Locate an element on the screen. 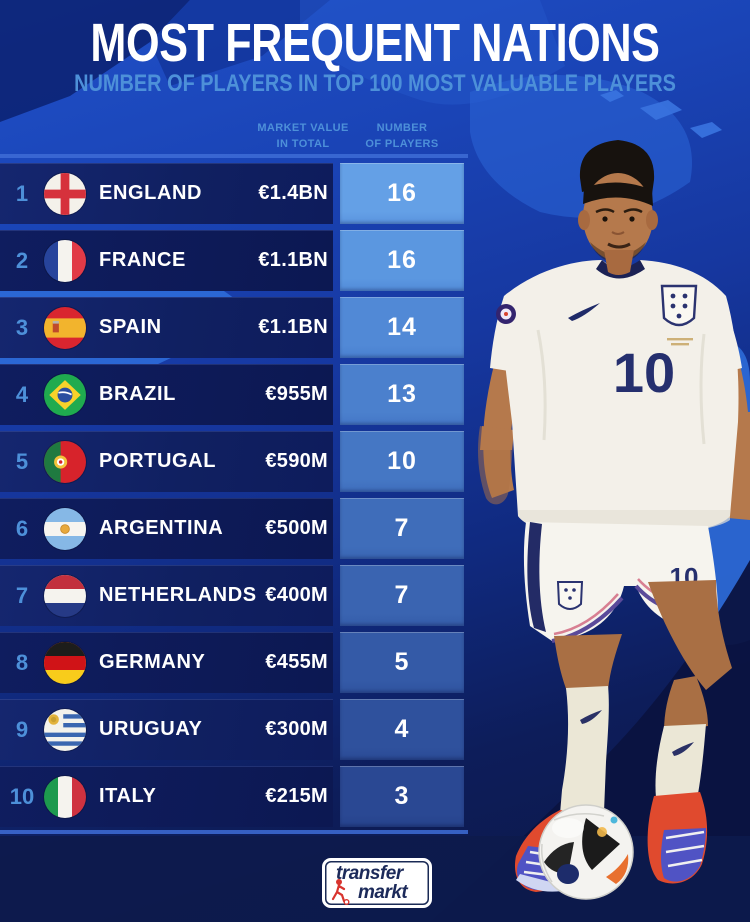 The width and height of the screenshot is (750, 922). france-flag-icon is located at coordinates (65, 260).